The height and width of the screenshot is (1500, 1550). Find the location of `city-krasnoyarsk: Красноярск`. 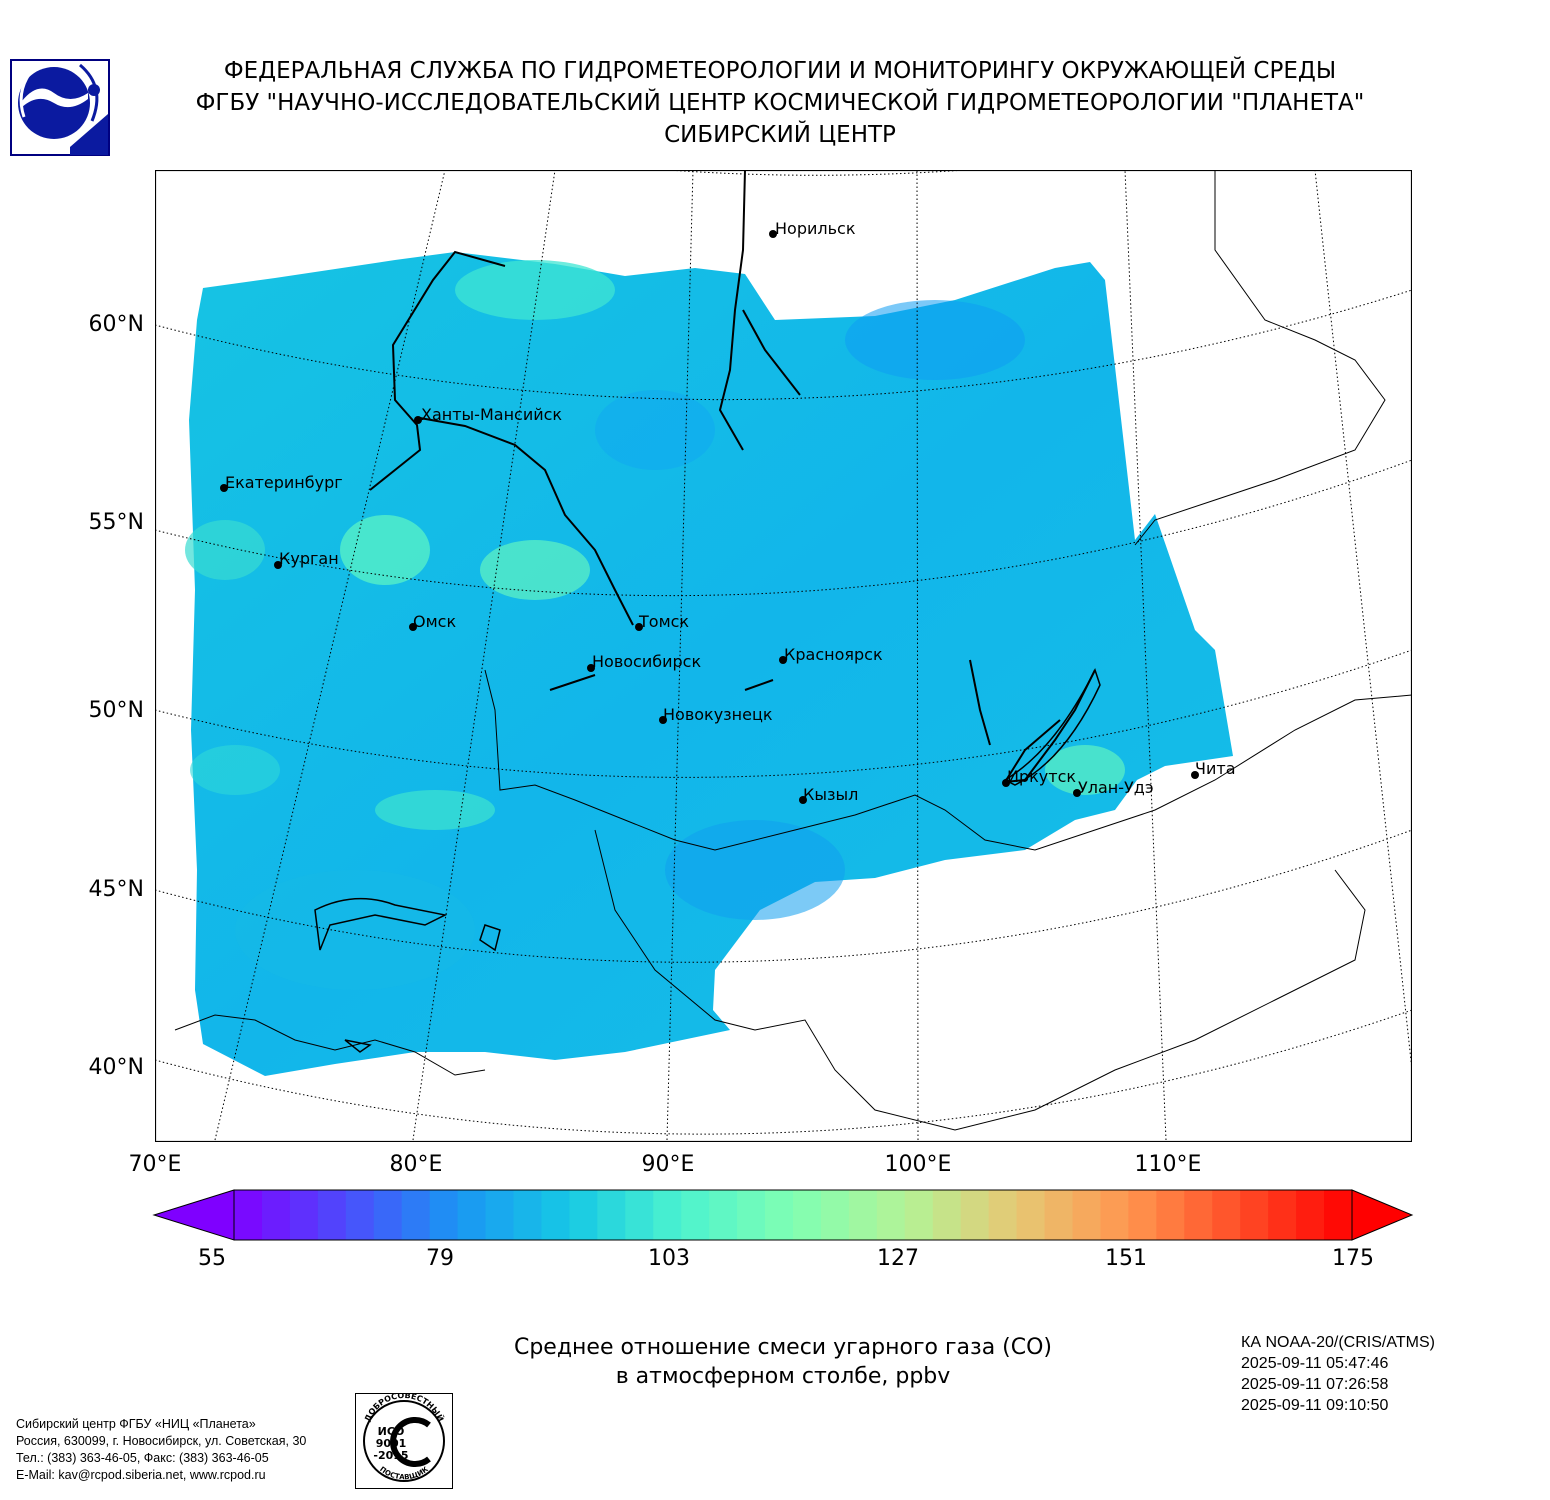

city-krasnoyarsk: Красноярск is located at coordinates (831, 654).